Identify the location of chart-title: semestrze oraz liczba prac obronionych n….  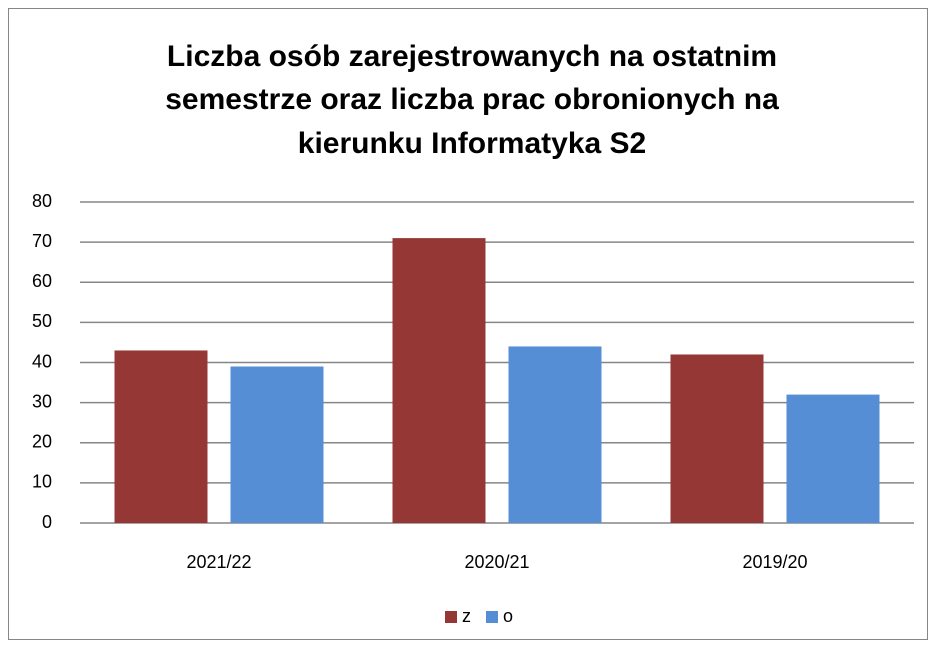
(472, 99).